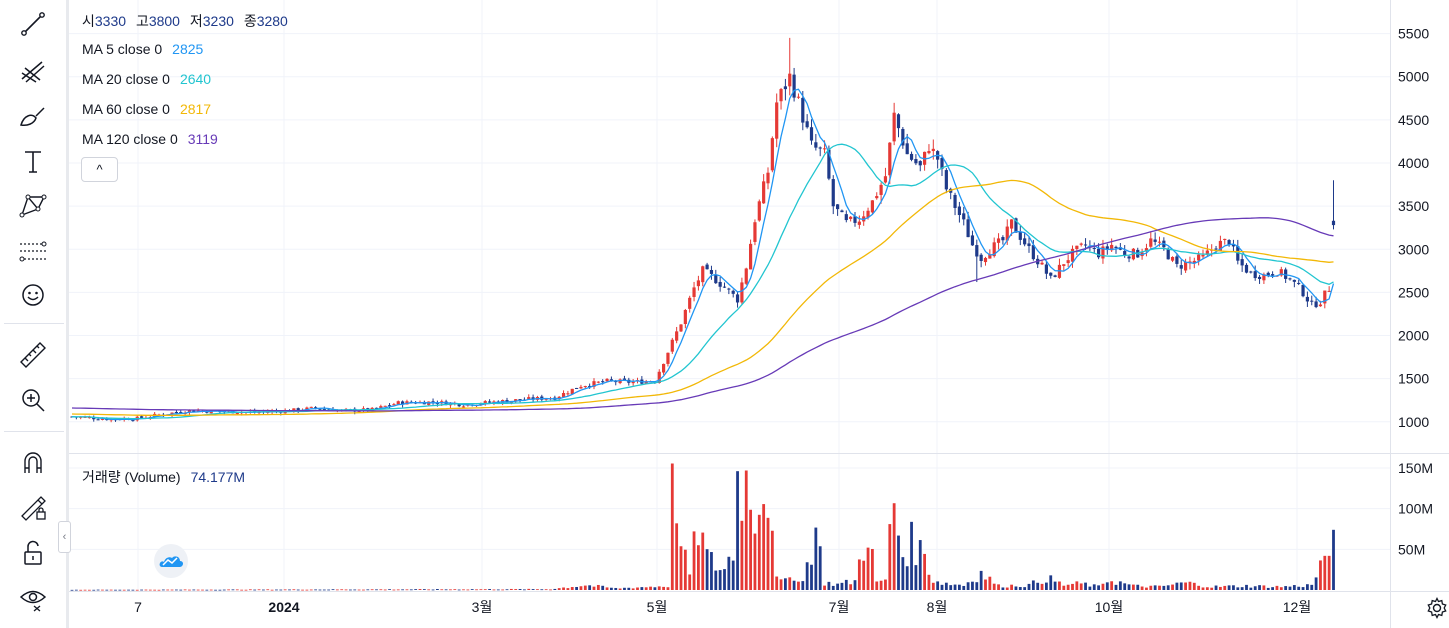  Describe the element at coordinates (33, 162) in the screenshot. I see `text-icon` at that location.